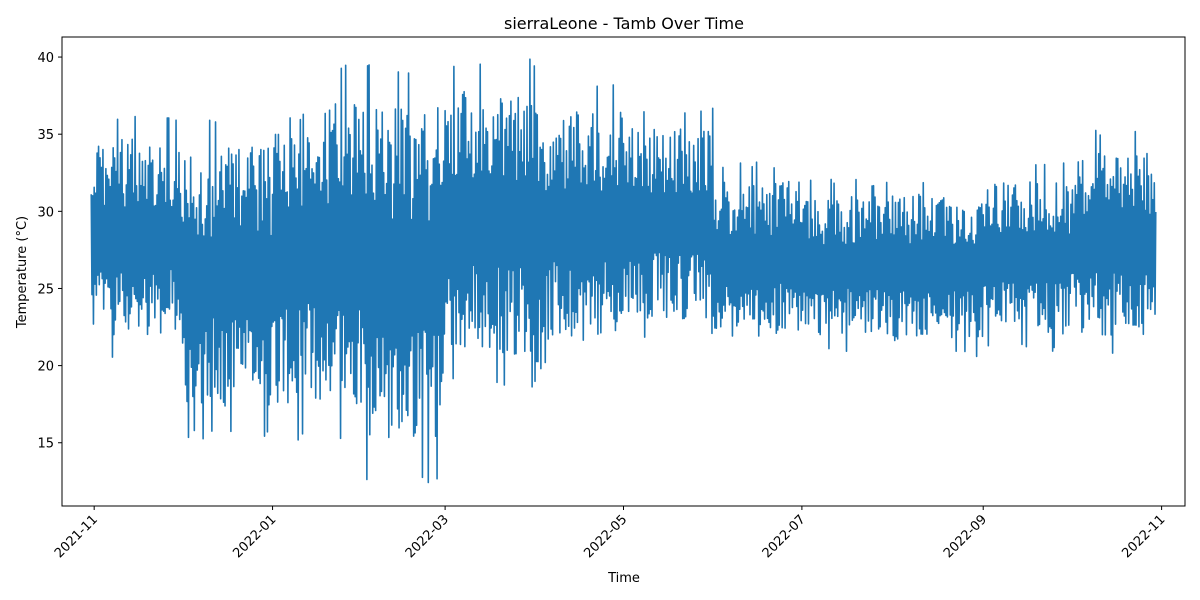 The height and width of the screenshot is (600, 1200). I want to click on chart-title: sierraLeone - Tamb Over Time, so click(624, 23).